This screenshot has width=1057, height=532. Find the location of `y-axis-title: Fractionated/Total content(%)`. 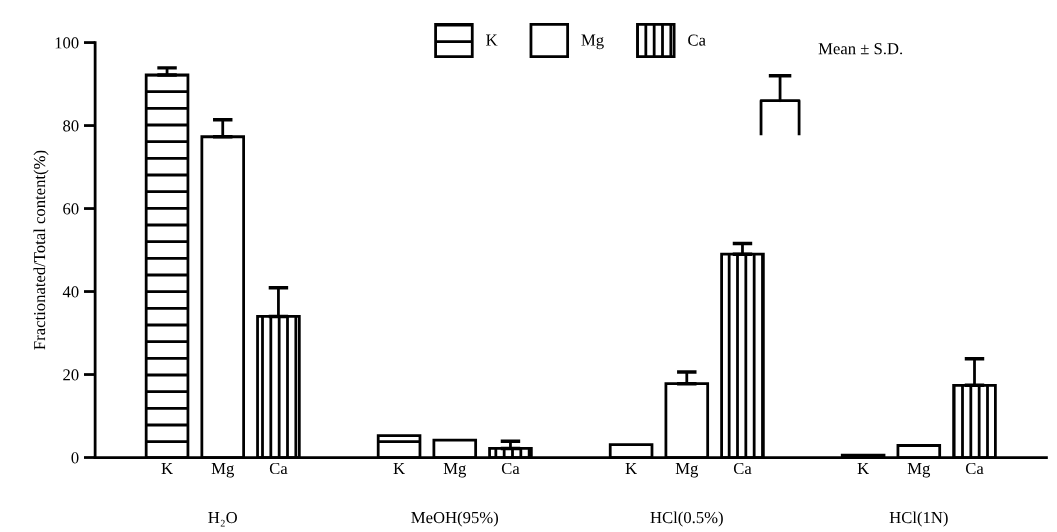

y-axis-title: Fractionated/Total content(%) is located at coordinates (41, 250).